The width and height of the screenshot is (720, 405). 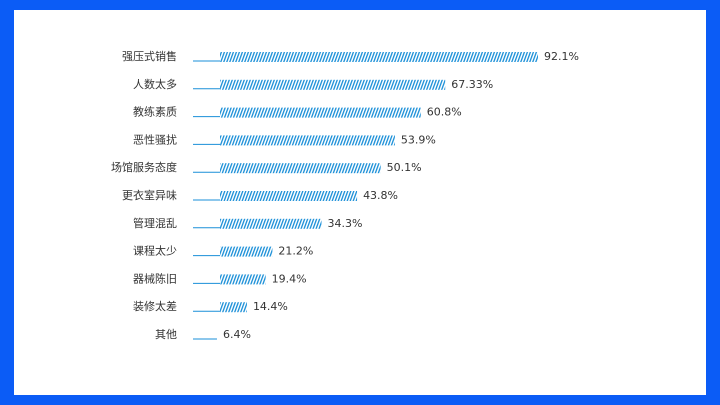 What do you see at coordinates (289, 278) in the screenshot?
I see `value-label: 19.4%` at bounding box center [289, 278].